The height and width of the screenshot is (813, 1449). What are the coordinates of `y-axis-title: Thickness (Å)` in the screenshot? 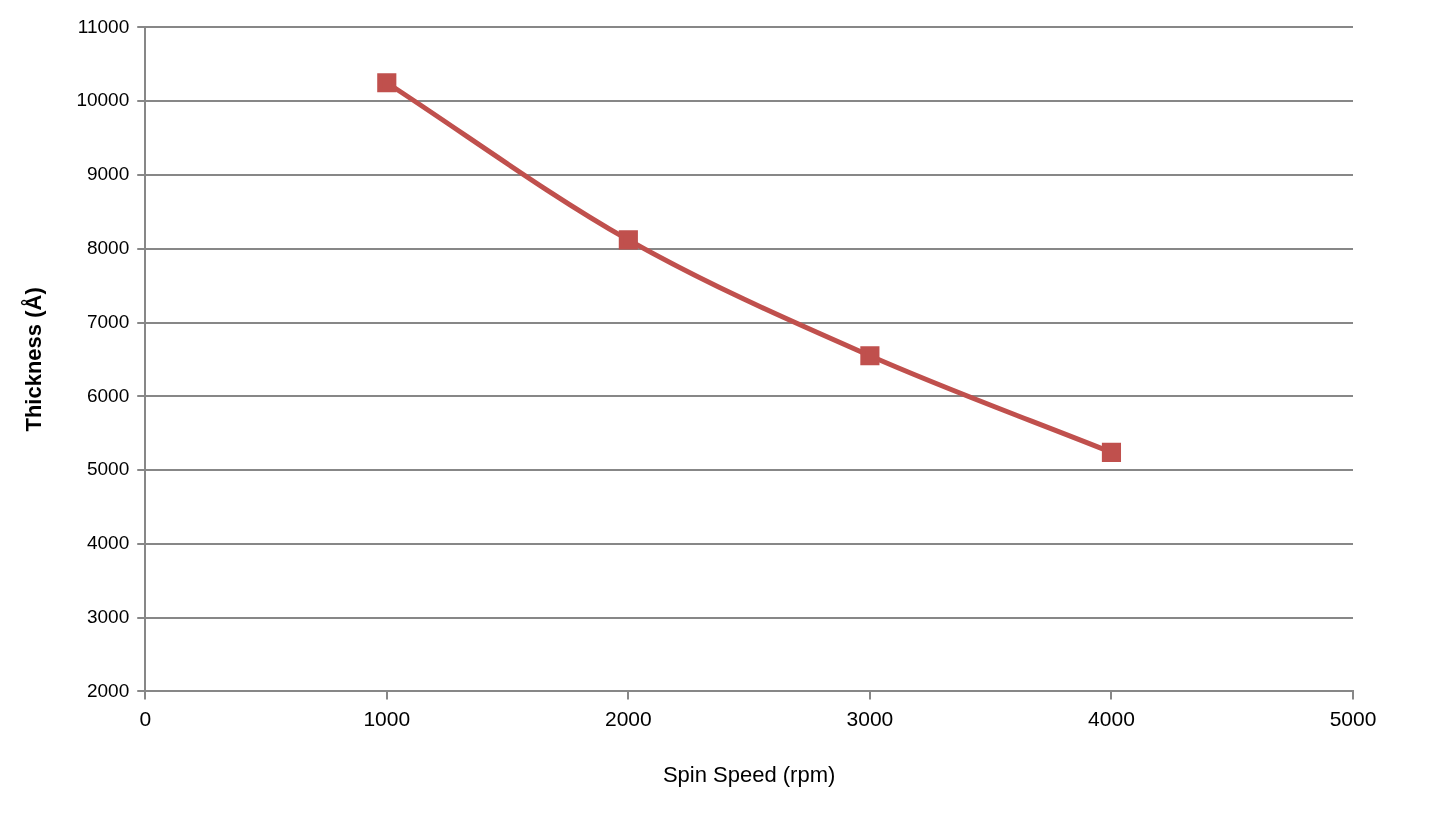 It's located at (33, 359).